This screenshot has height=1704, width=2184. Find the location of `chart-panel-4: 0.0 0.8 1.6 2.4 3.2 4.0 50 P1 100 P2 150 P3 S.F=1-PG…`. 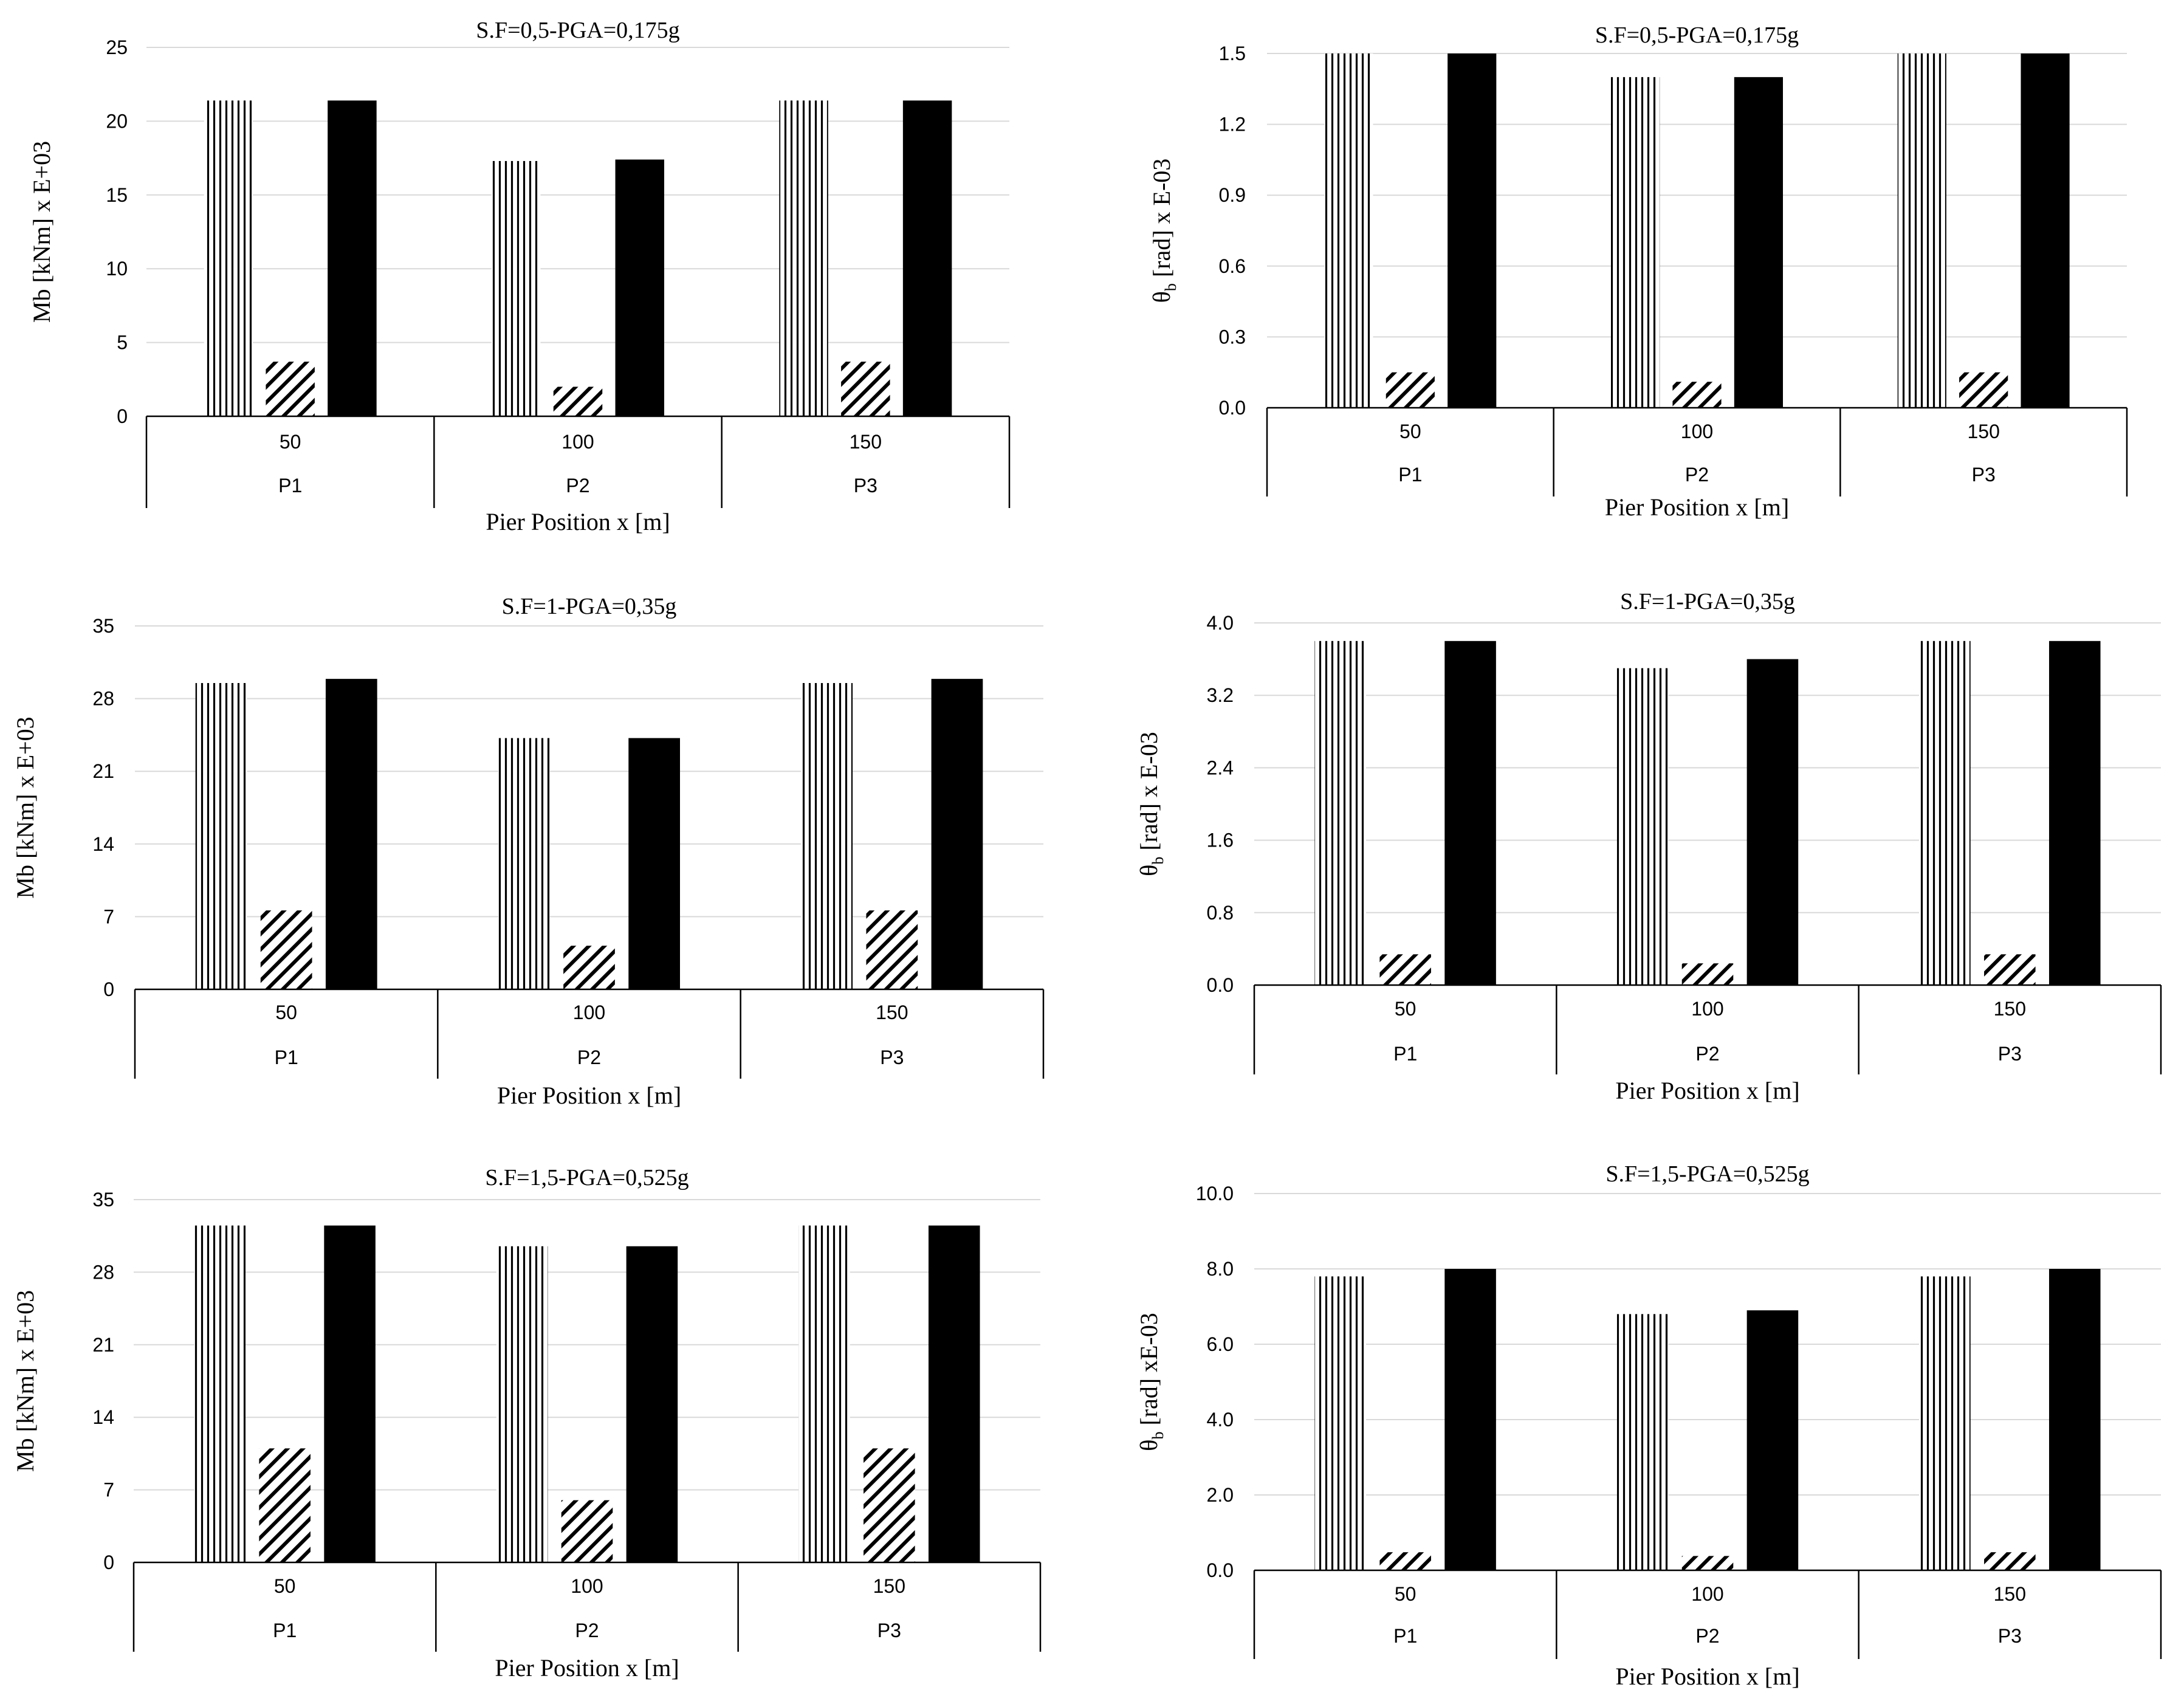

chart-panel-4: 0.0 0.8 1.6 2.4 3.2 4.0 50 P1 100 P2 150 P3 S.F=1-PG… is located at coordinates (1648, 847).